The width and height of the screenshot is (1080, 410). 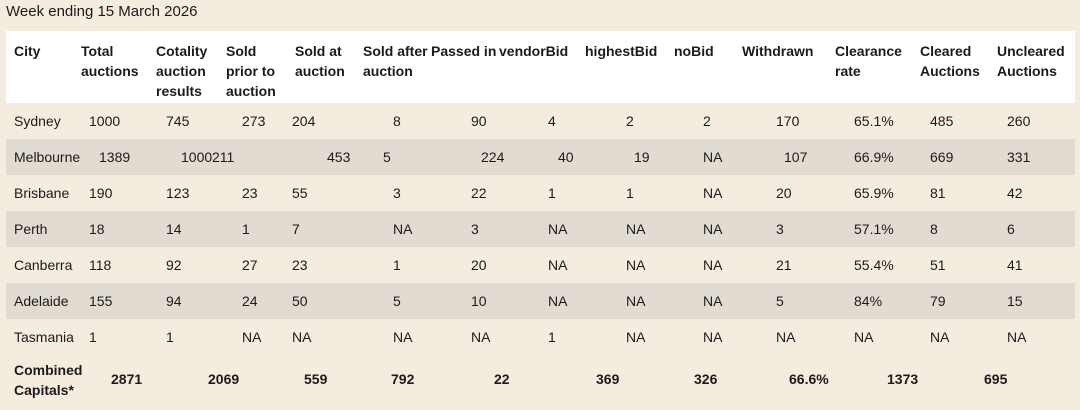 What do you see at coordinates (250, 265) in the screenshot?
I see `table-cell: 27` at bounding box center [250, 265].